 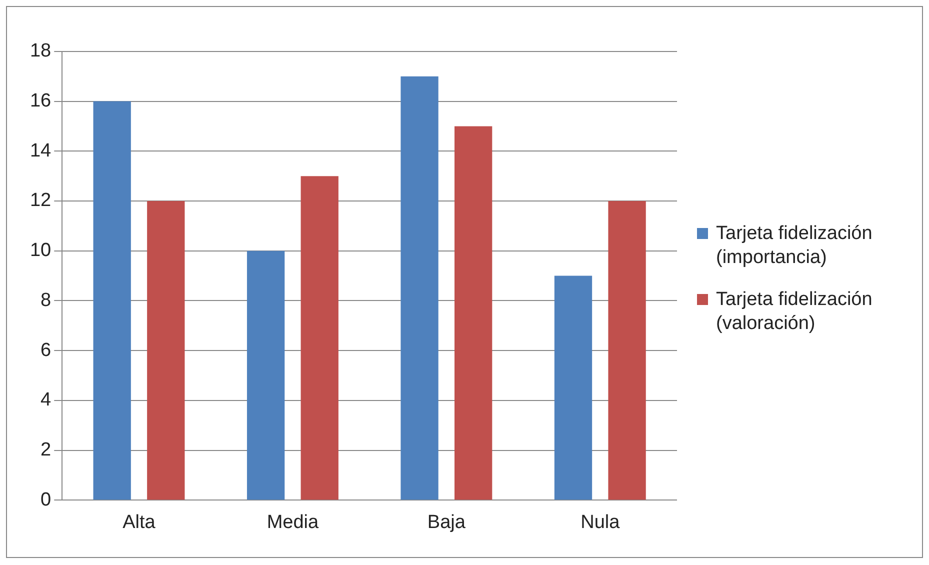 What do you see at coordinates (41, 201) in the screenshot?
I see `y-tick-label: 12` at bounding box center [41, 201].